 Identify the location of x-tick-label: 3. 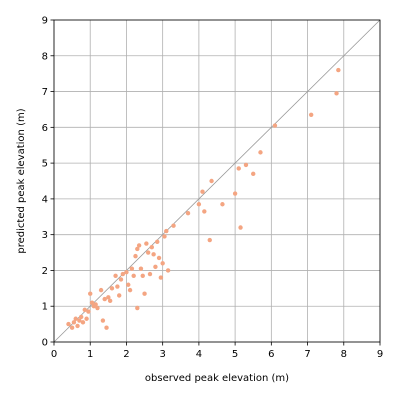
(162, 354).